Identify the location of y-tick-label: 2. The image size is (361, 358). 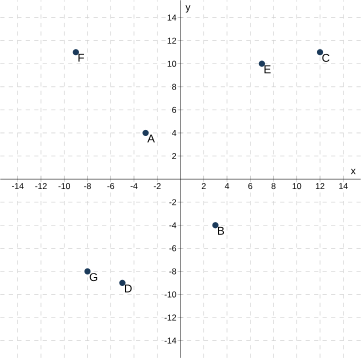
(174, 155).